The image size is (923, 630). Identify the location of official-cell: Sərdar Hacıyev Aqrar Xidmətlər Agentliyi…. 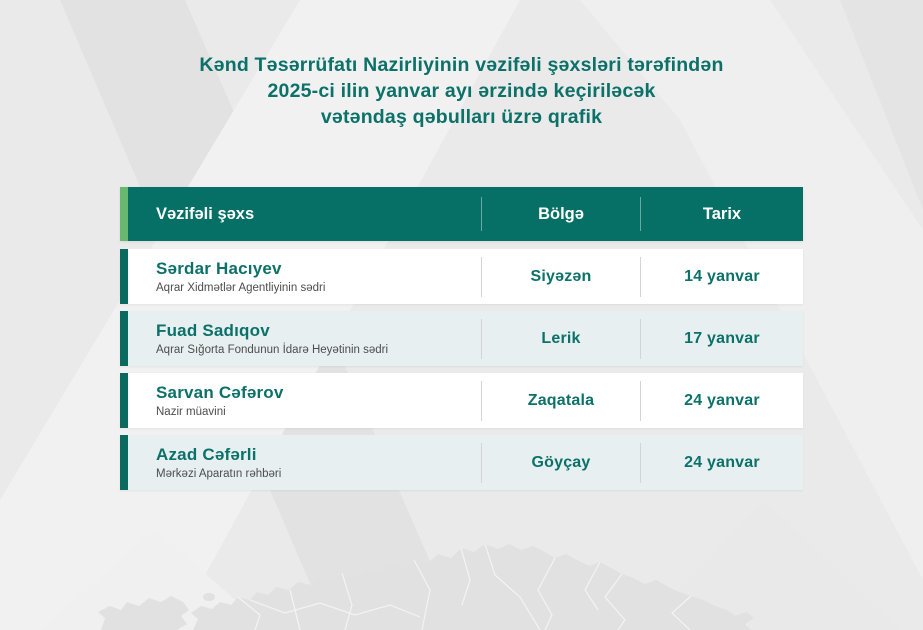
(304, 276).